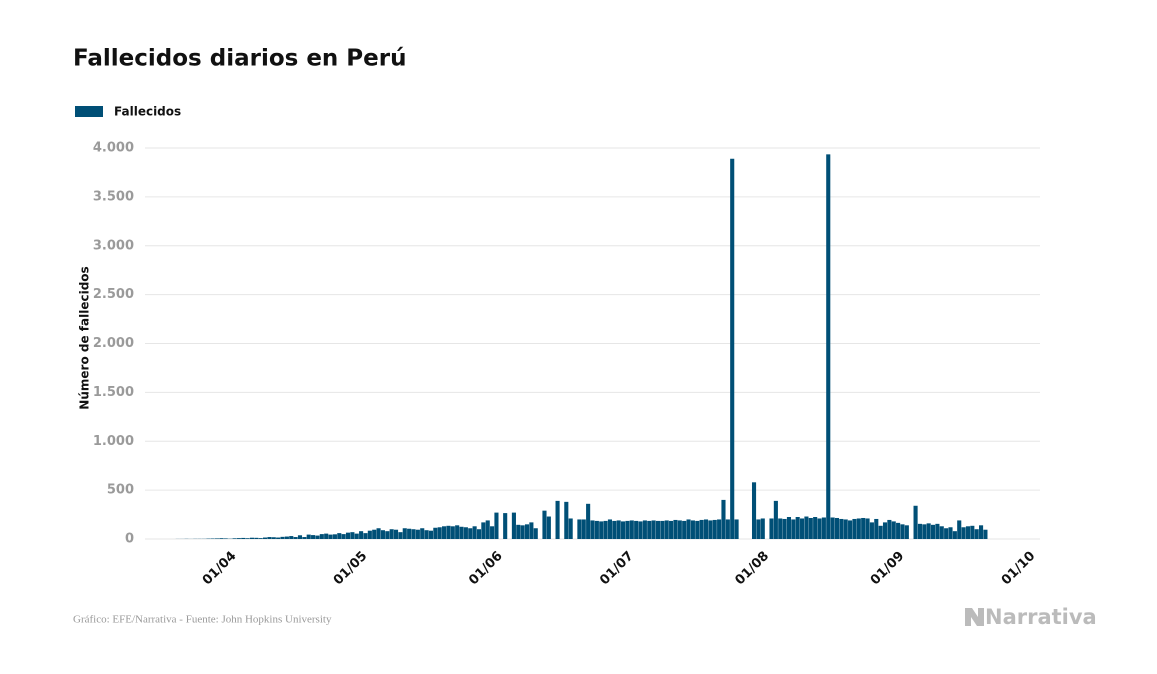 The width and height of the screenshot is (1157, 674). What do you see at coordinates (351, 569) in the screenshot?
I see `x-tick-label: 01/05` at bounding box center [351, 569].